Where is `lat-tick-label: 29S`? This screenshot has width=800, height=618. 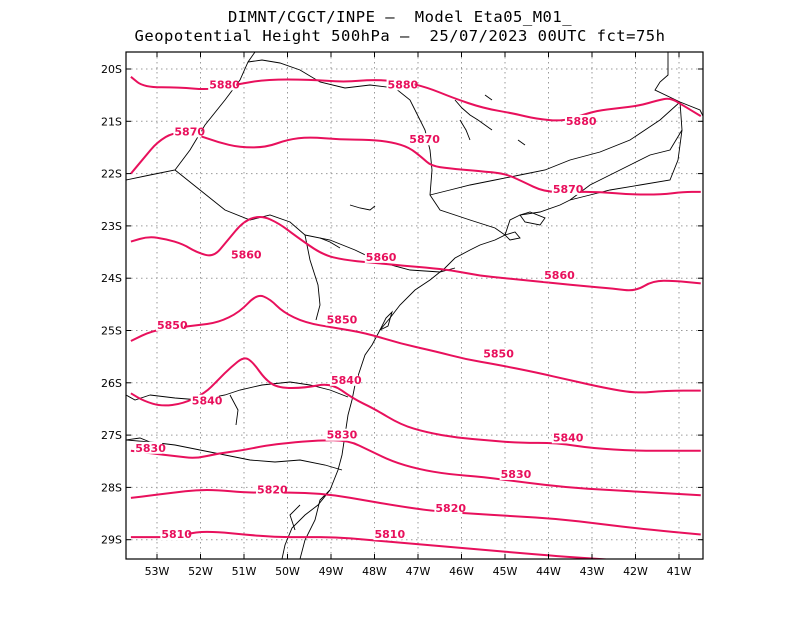 lat-tick-label: 29S is located at coordinates (111, 540).